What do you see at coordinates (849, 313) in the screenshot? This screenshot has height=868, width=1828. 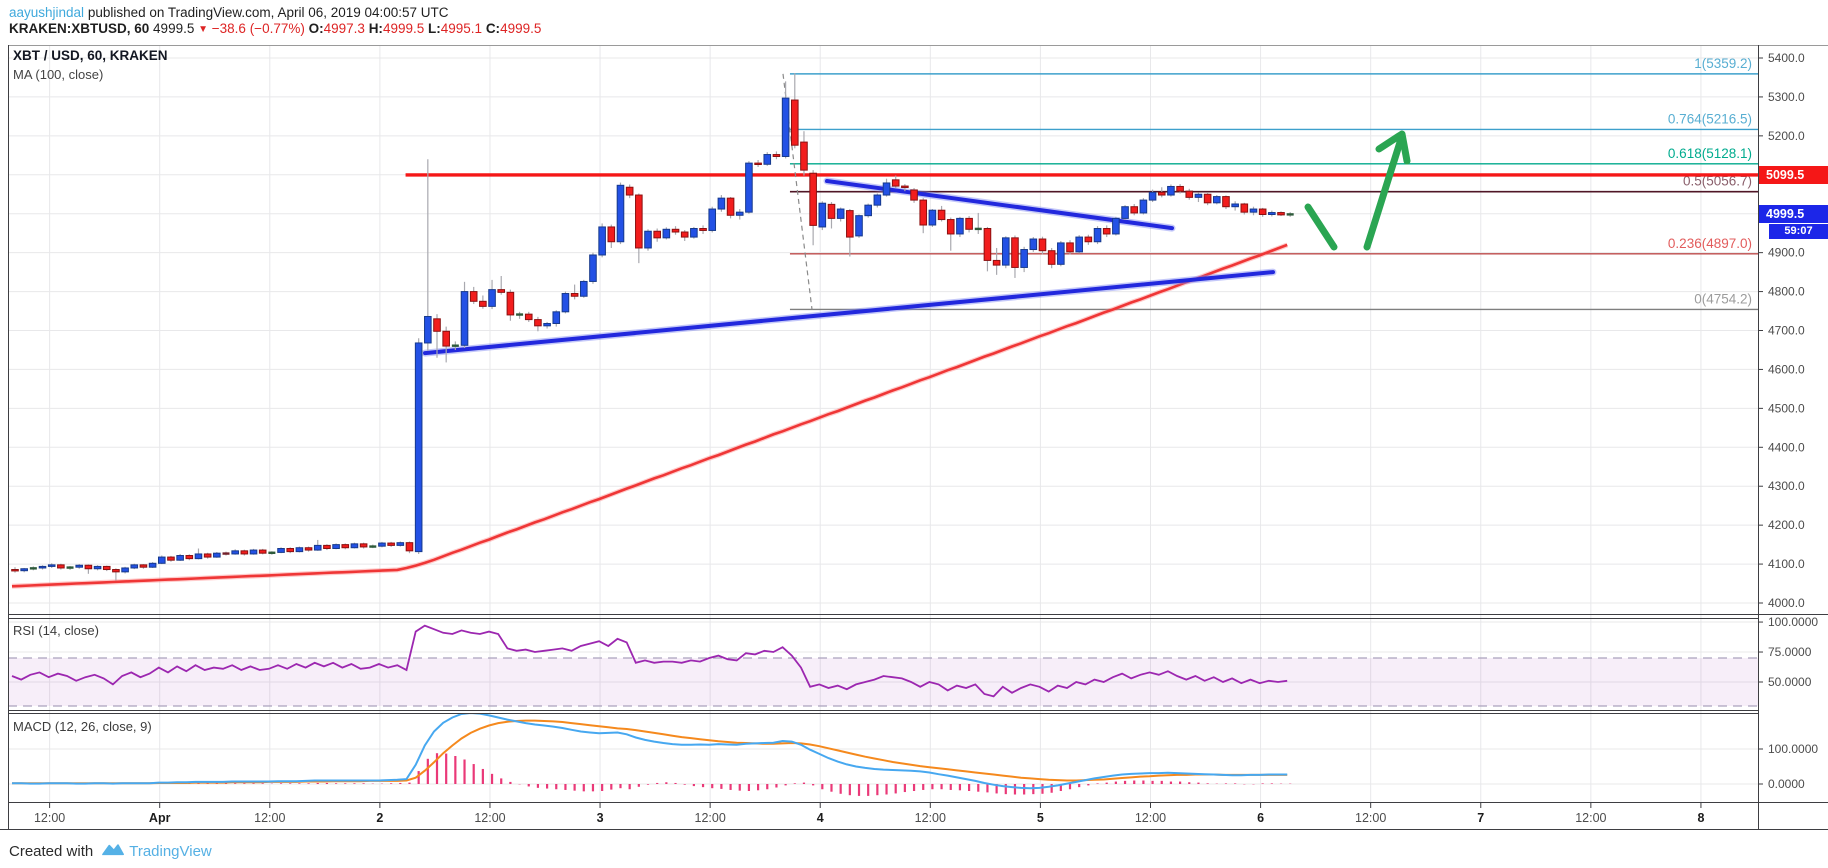 I see `trendline-up` at bounding box center [849, 313].